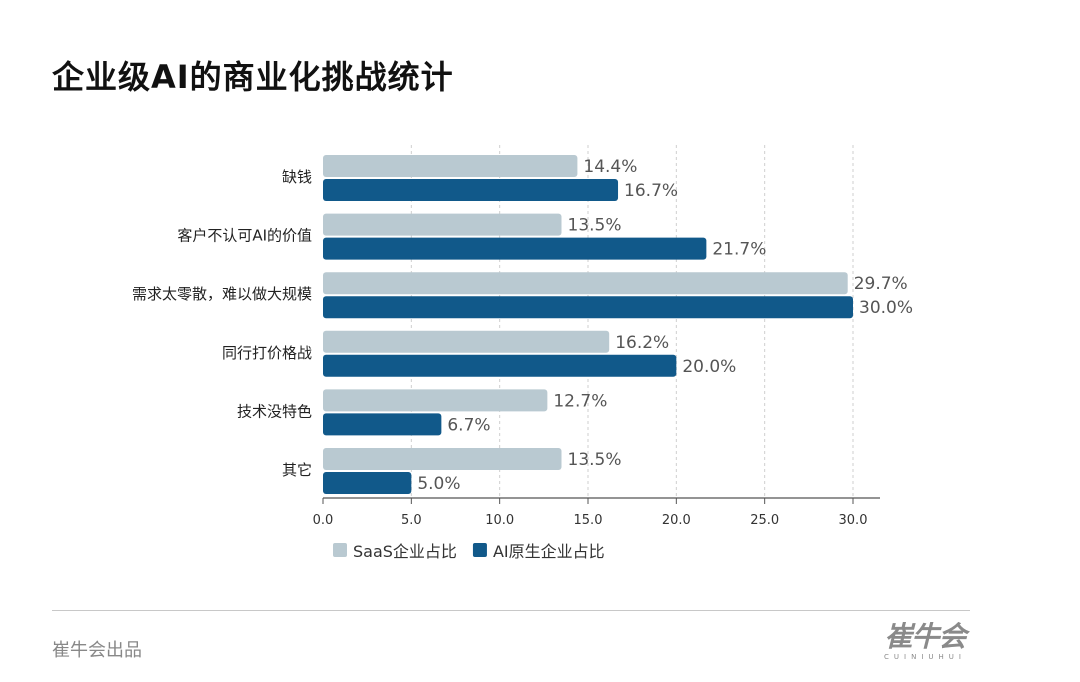 The image size is (1080, 682). Describe the element at coordinates (297, 470) in the screenshot. I see `category-label: 其它` at that location.